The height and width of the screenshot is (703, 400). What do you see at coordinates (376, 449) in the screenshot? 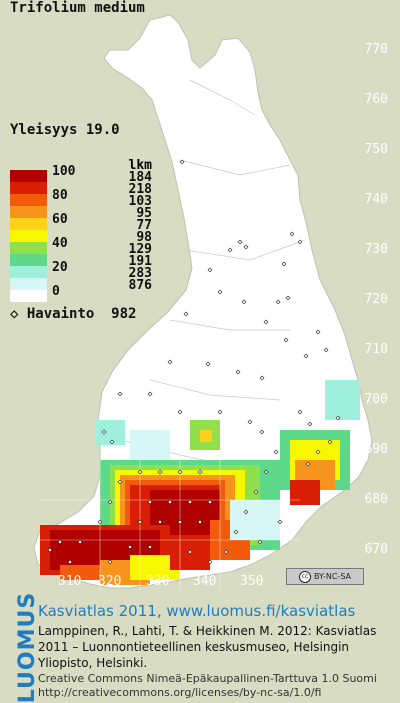
I see `y-tick: 690` at bounding box center [376, 449].